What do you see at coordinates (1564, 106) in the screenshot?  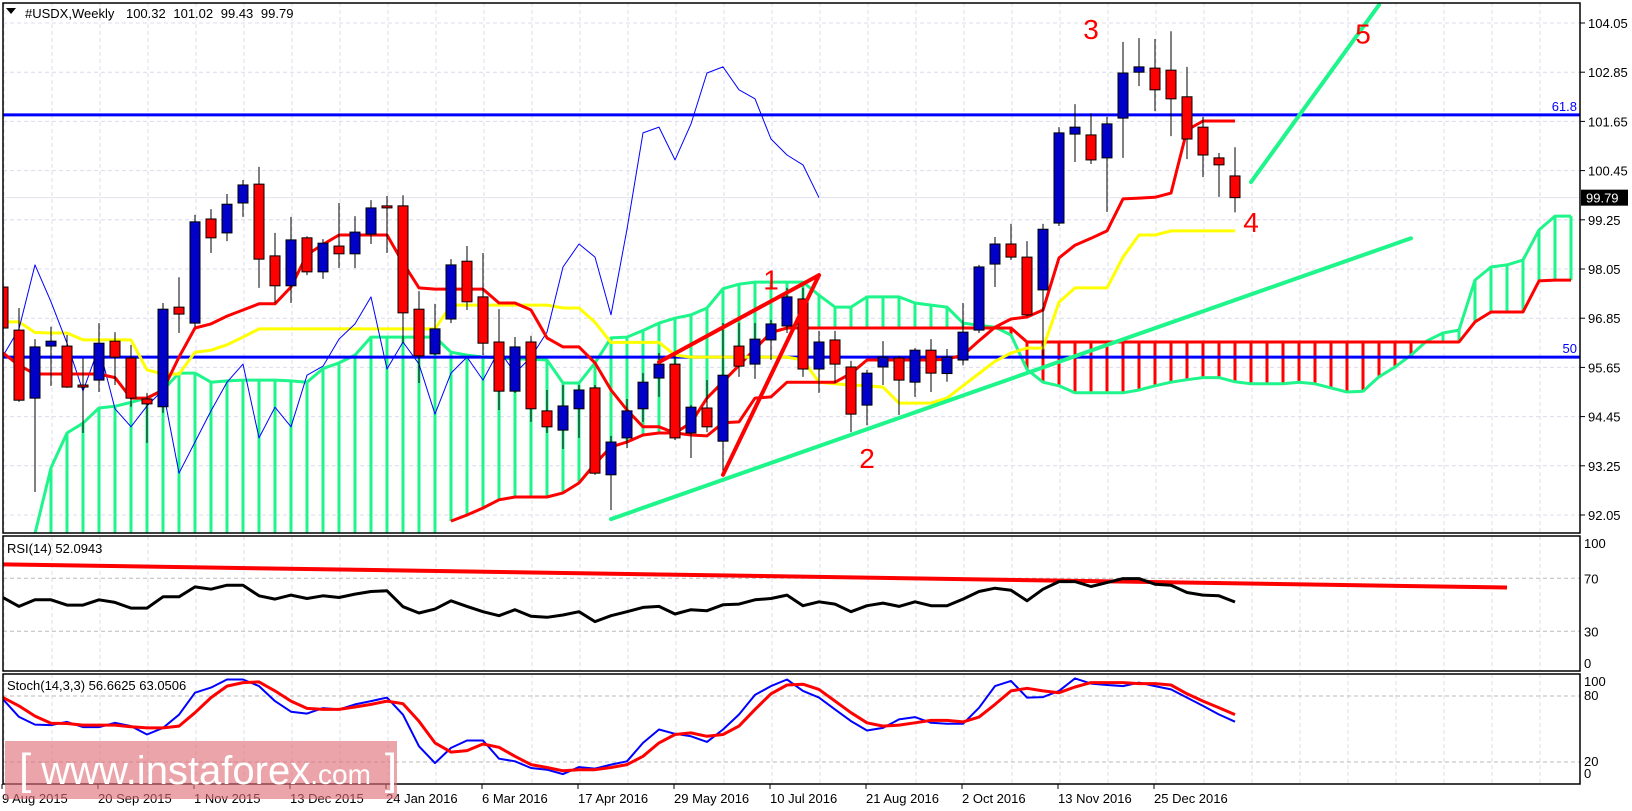 I see `level-label: 61.8` at bounding box center [1564, 106].